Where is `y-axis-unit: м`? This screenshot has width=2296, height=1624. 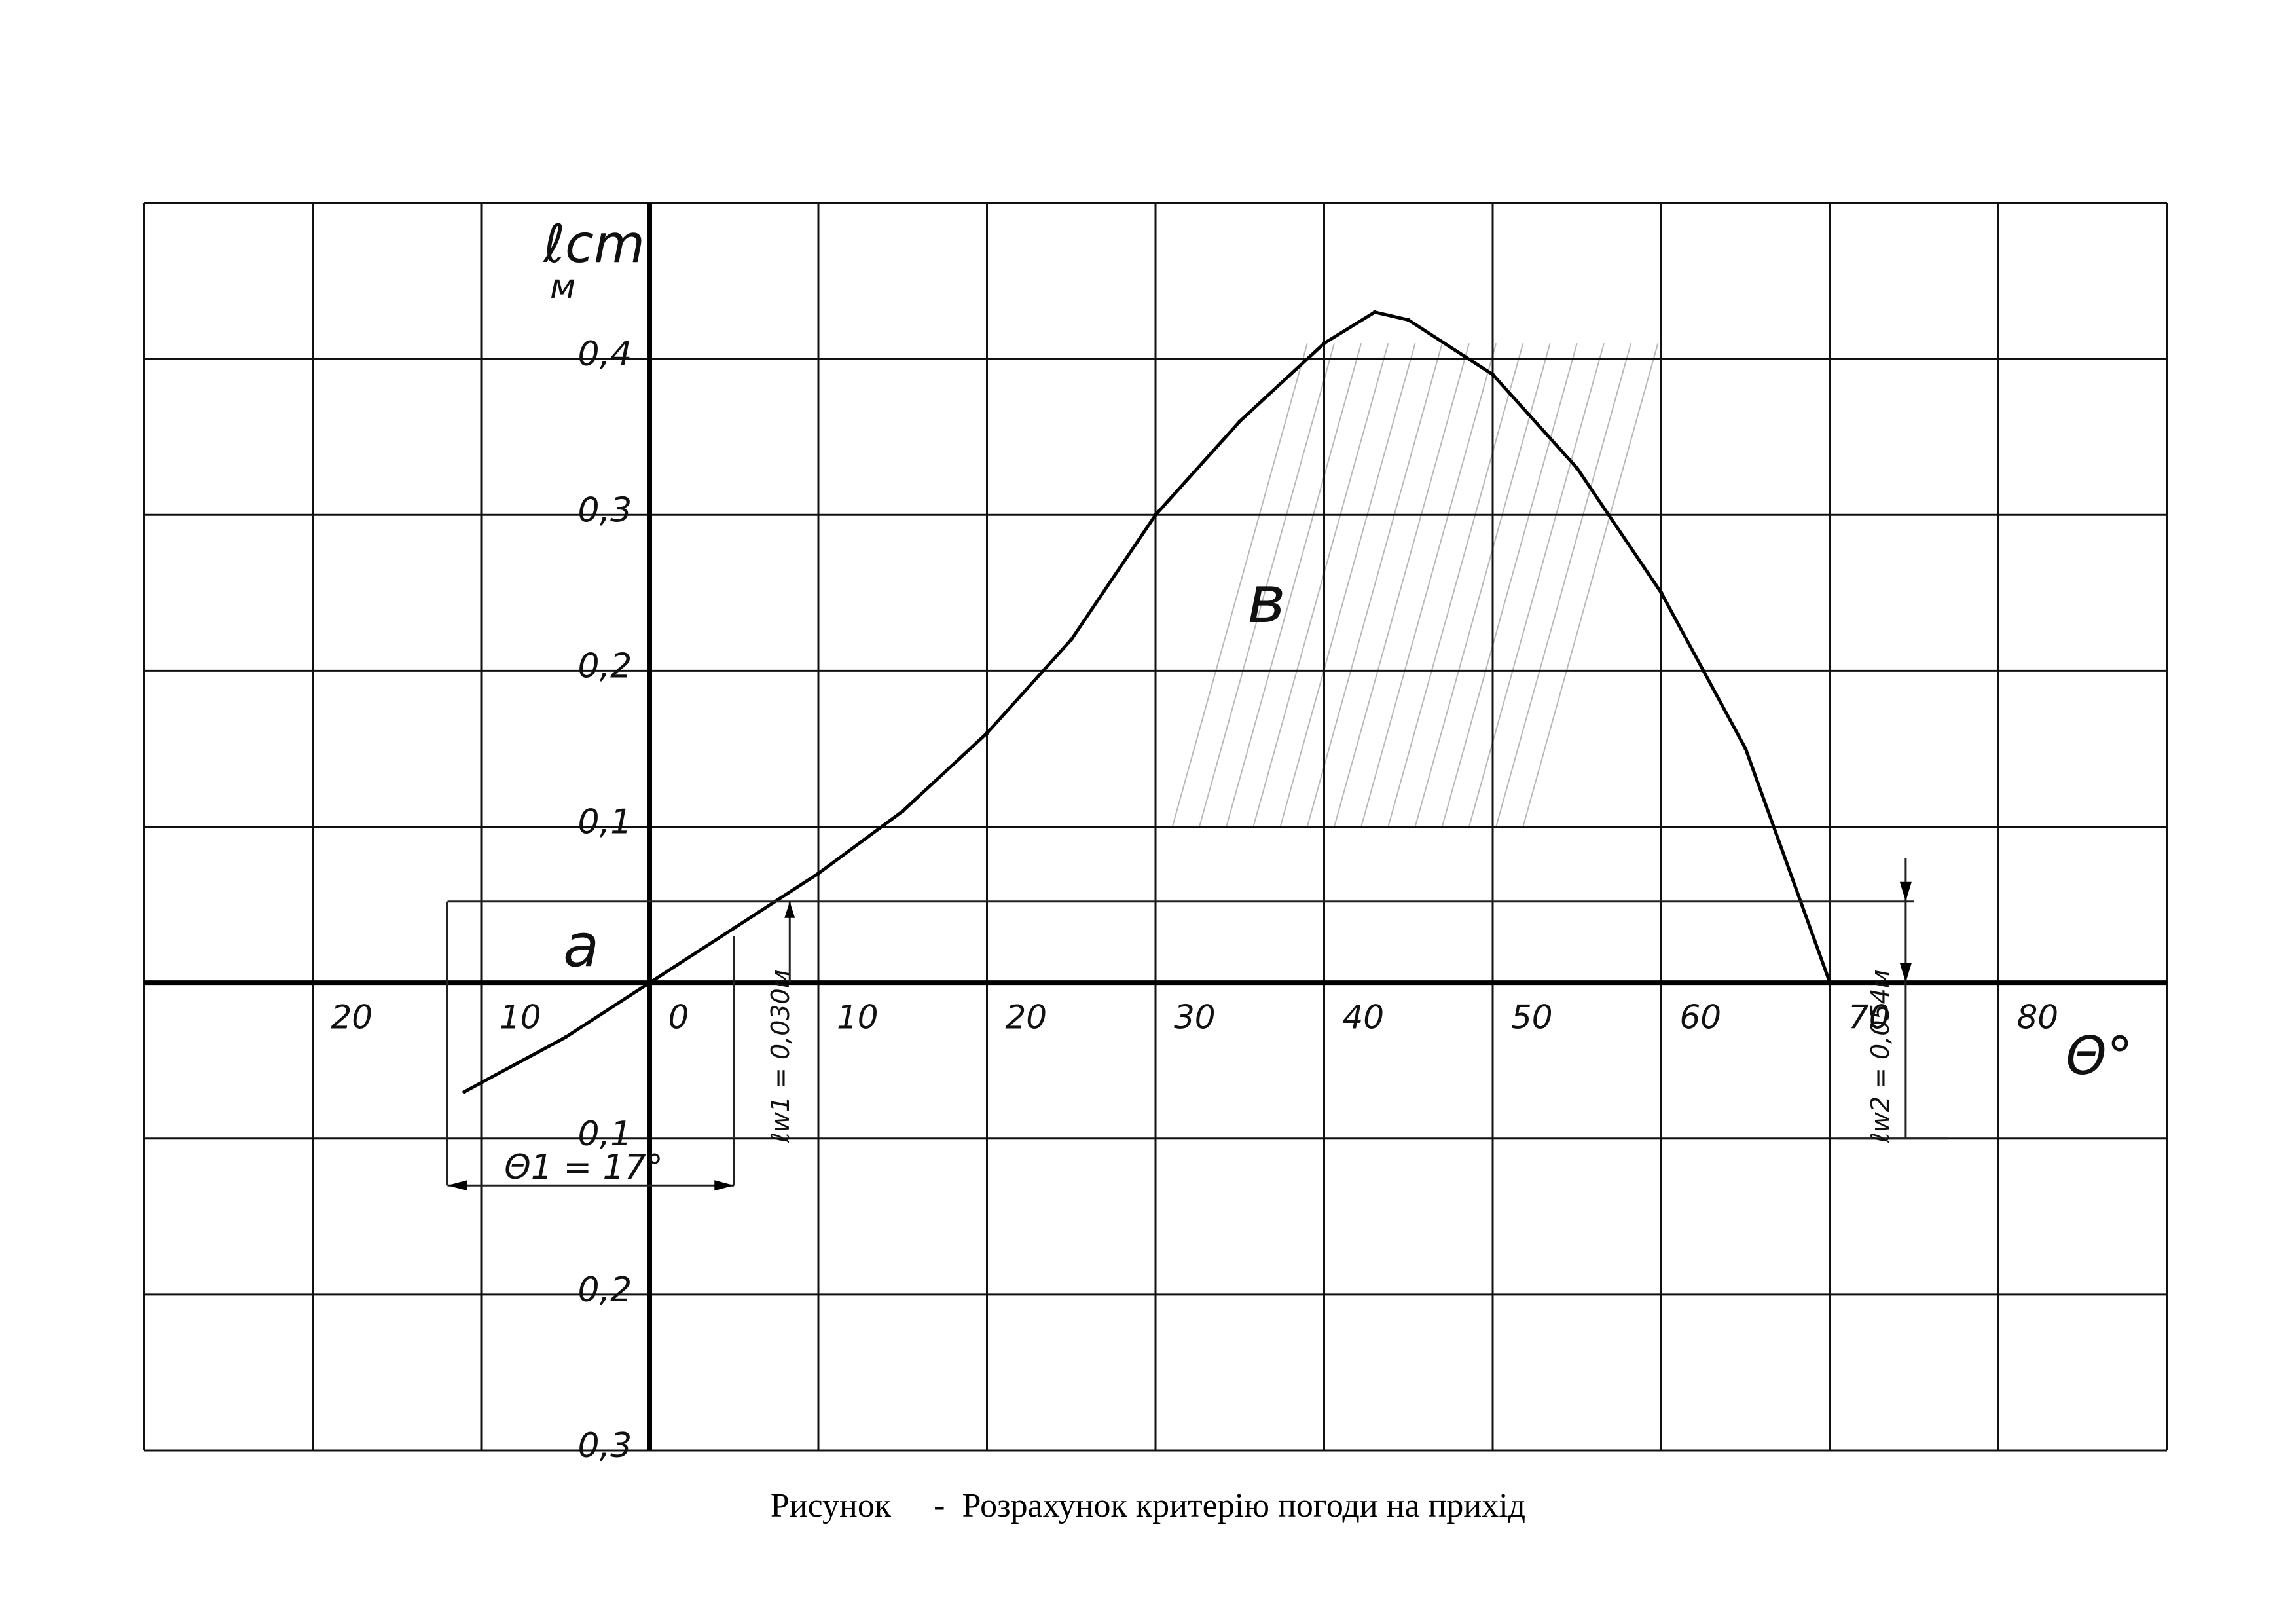
y-axis-unit: м is located at coordinates (562, 286).